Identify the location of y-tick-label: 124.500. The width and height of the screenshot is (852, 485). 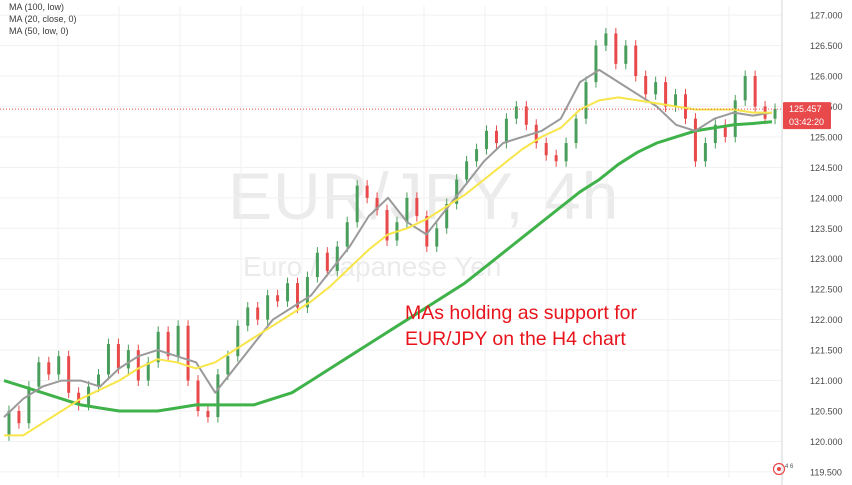
(826, 168).